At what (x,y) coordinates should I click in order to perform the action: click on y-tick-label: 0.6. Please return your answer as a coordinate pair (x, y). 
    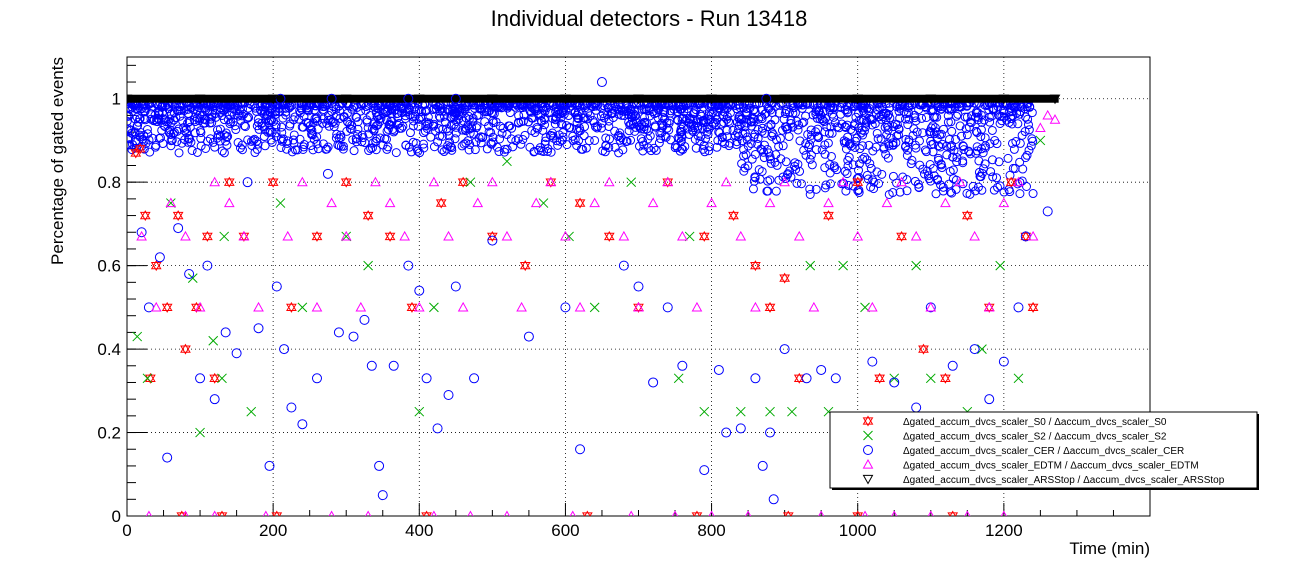
    Looking at the image, I should click on (109, 266).